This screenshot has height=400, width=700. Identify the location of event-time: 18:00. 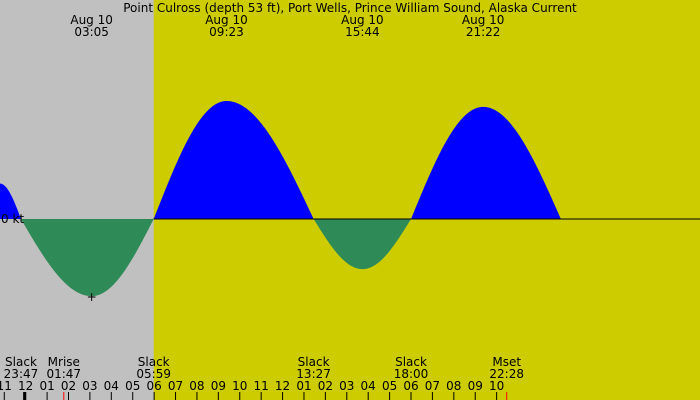
(411, 374).